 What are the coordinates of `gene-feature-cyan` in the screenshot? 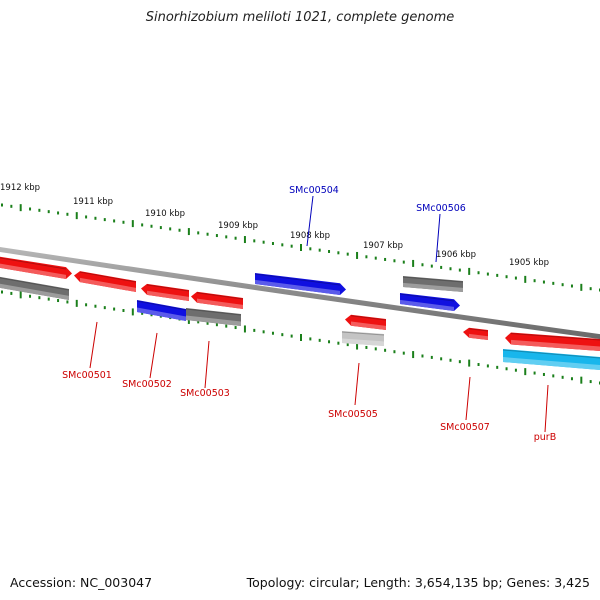 It's located at (551, 359).